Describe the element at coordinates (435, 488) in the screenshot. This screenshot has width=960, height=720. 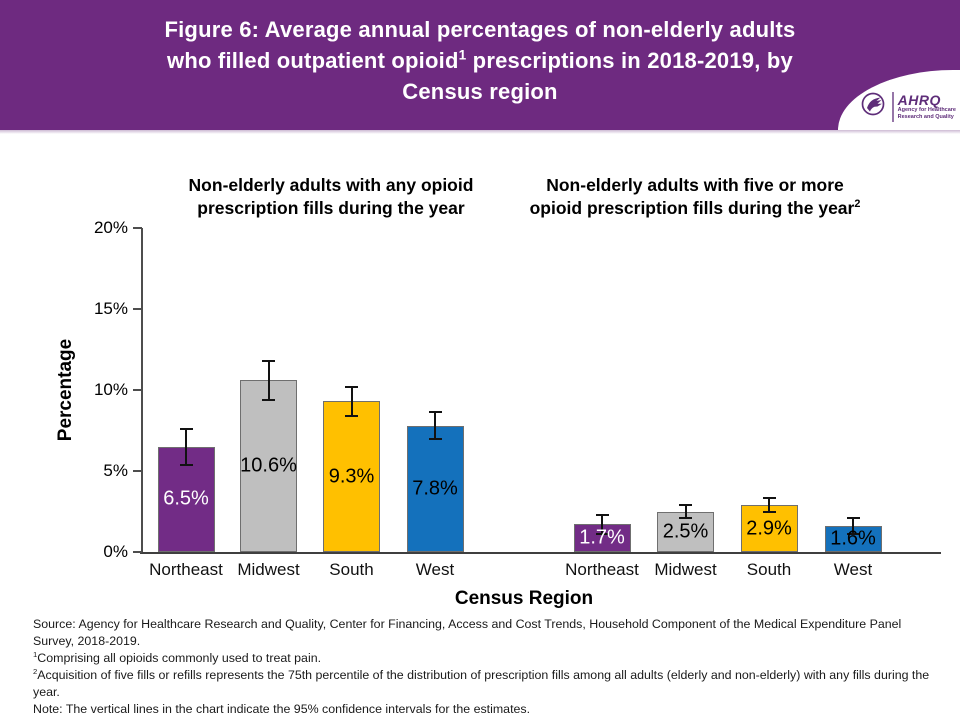
I see `bar-value-label-west-group1: 7.8%` at that location.